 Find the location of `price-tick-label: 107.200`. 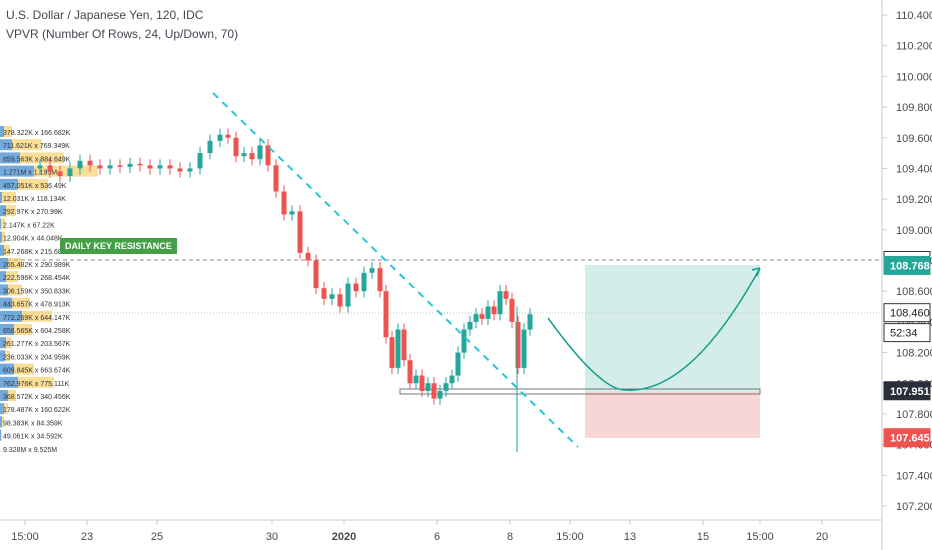

price-tick-label: 107.200 is located at coordinates (914, 507).